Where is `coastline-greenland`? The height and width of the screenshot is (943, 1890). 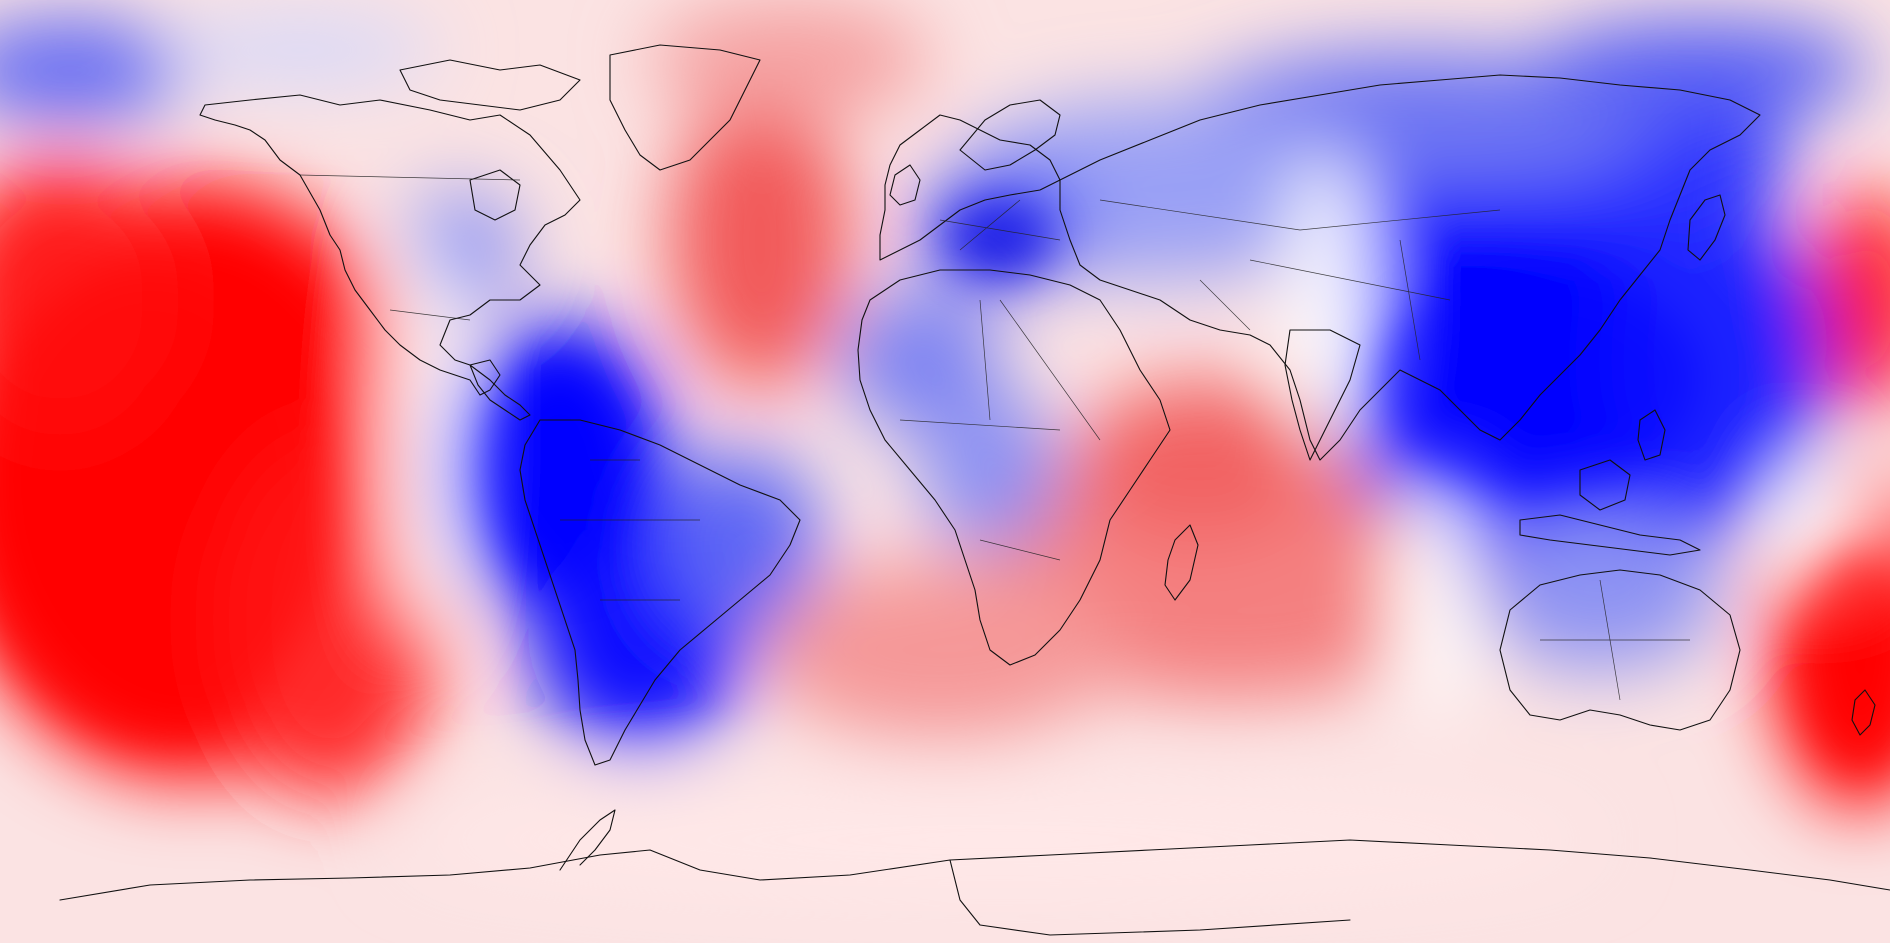 coastline-greenland is located at coordinates (685, 107).